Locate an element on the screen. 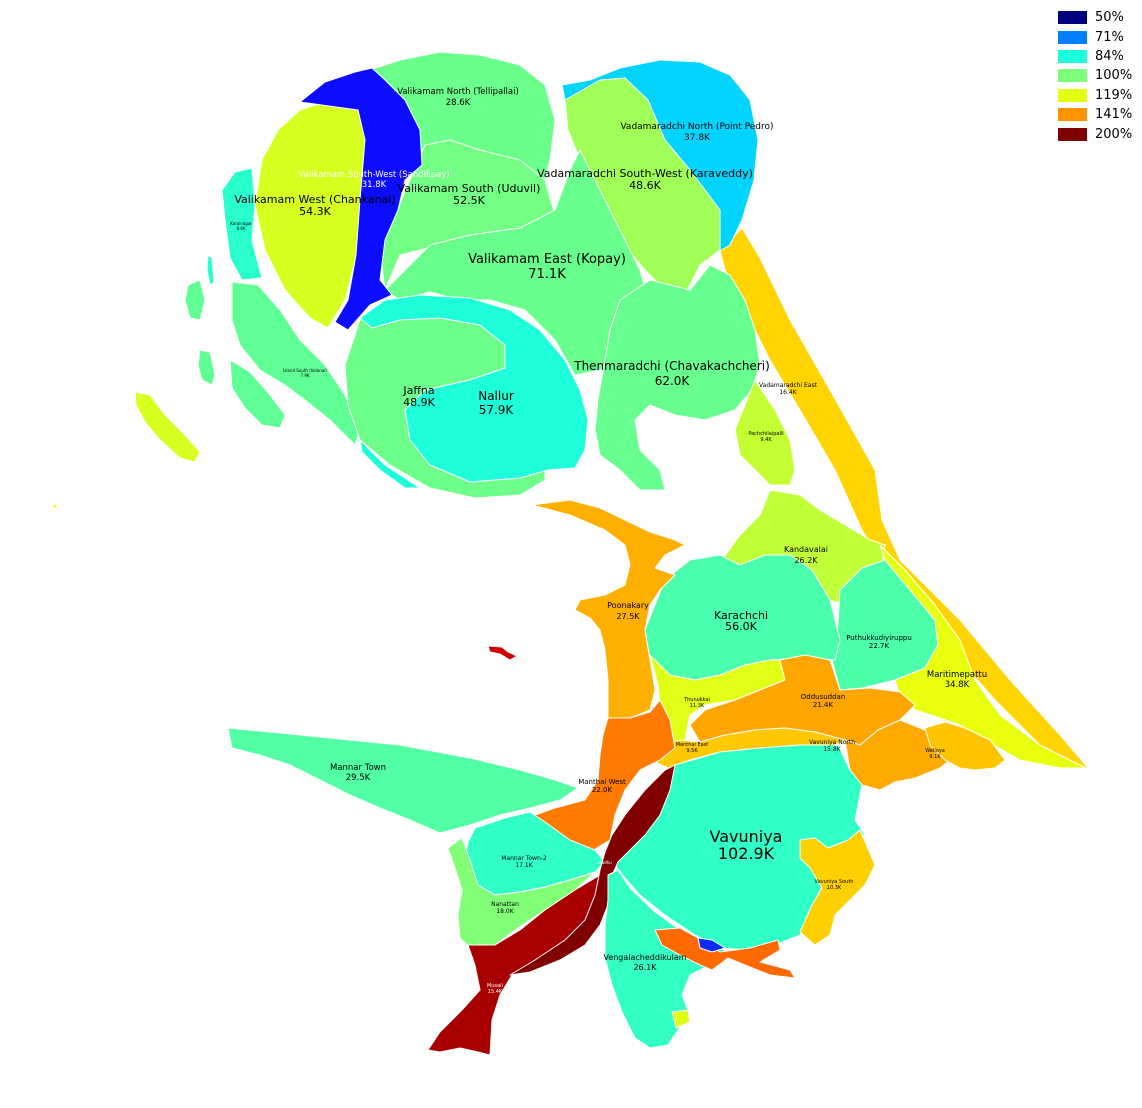 The width and height of the screenshot is (1142, 1108). label-madhu-name: Madhu is located at coordinates (605, 862).